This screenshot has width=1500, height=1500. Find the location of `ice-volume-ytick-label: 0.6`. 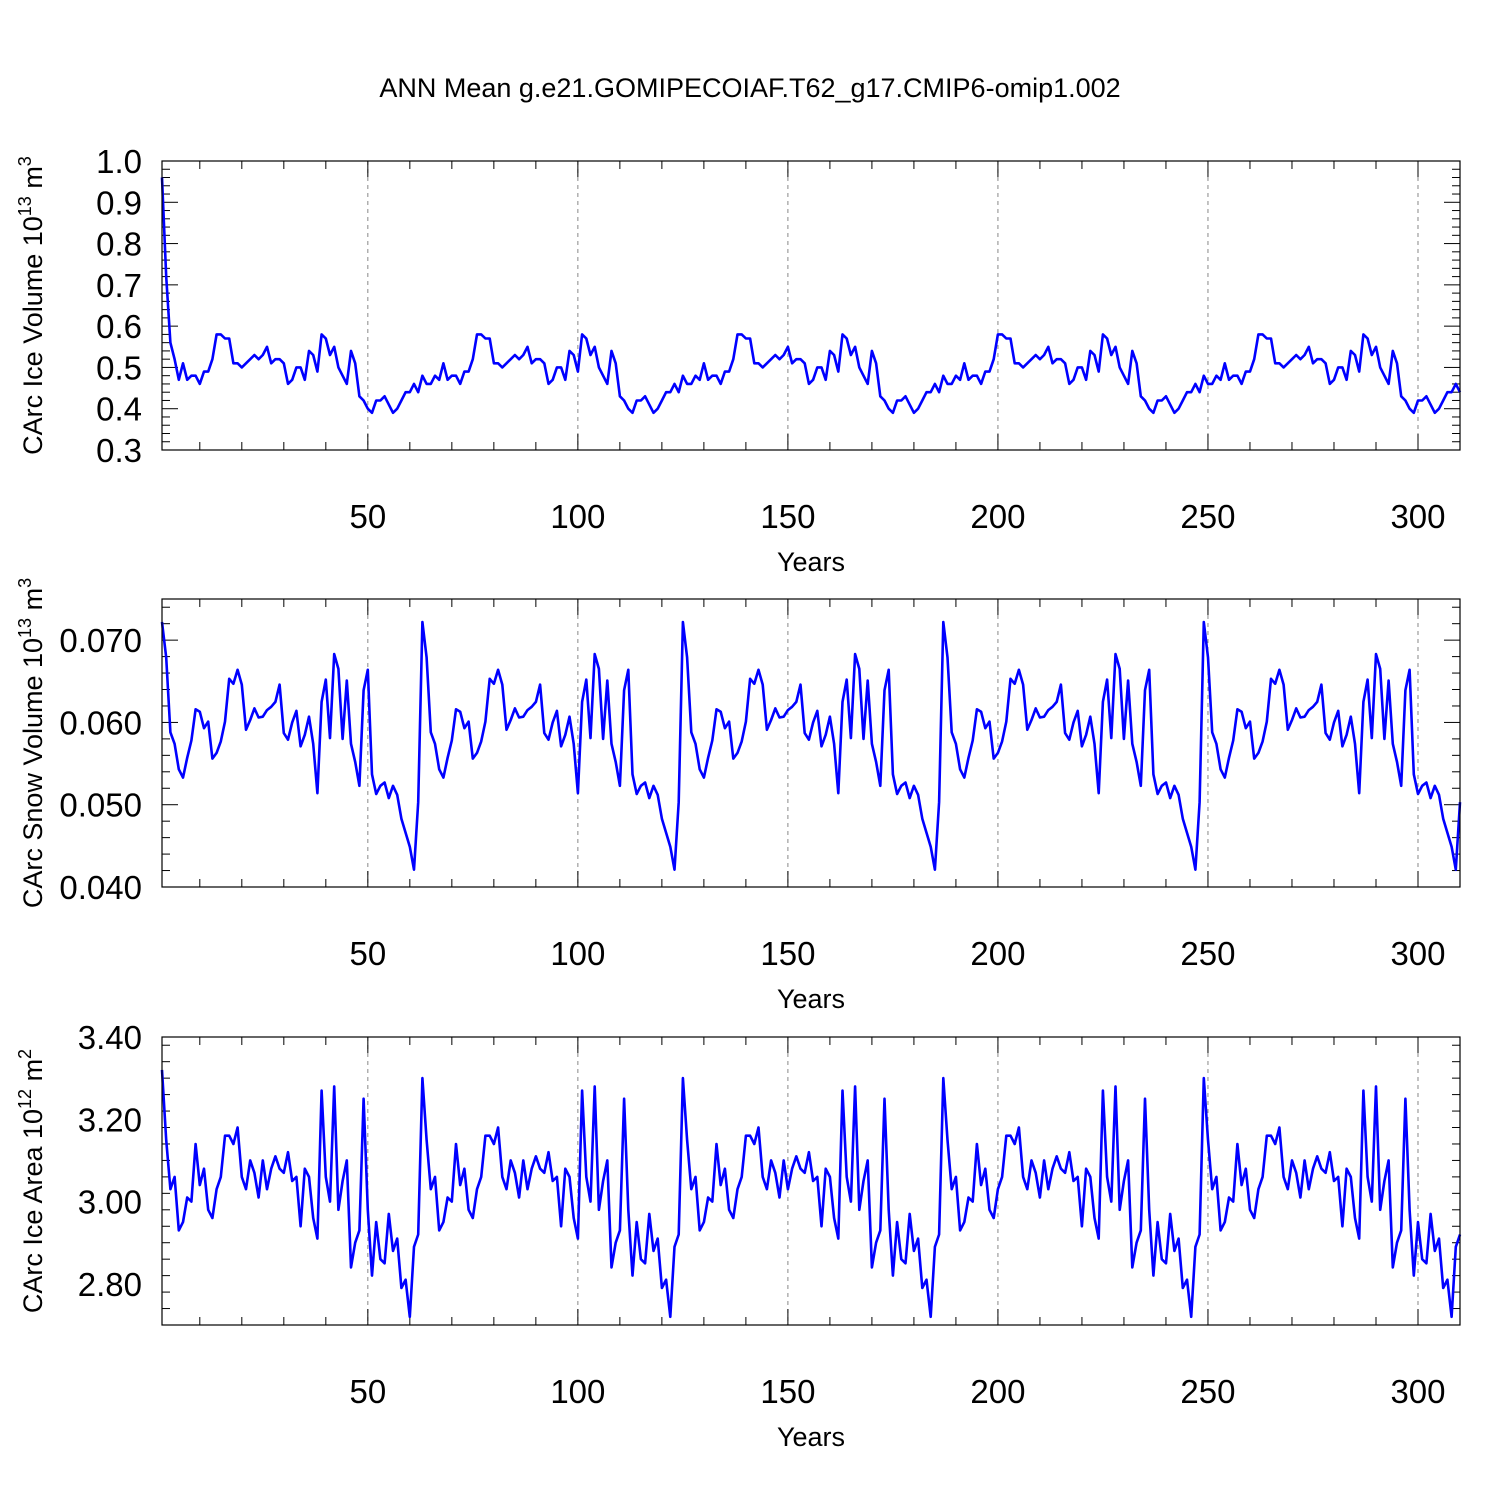

ice-volume-ytick-label: 0.6 is located at coordinates (119, 326).